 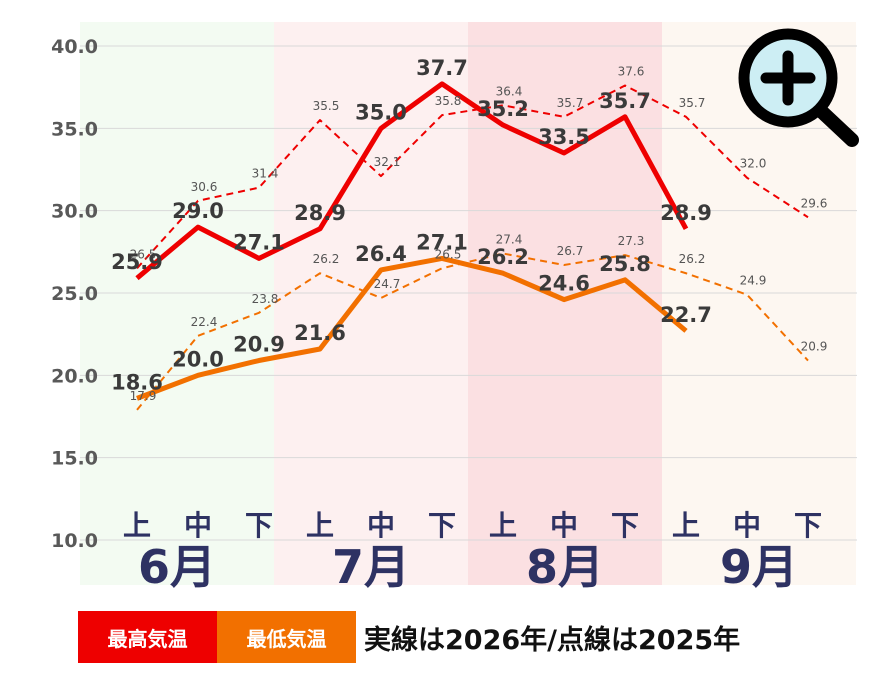 I want to click on zoom-in-icon, so click(x=798, y=87).